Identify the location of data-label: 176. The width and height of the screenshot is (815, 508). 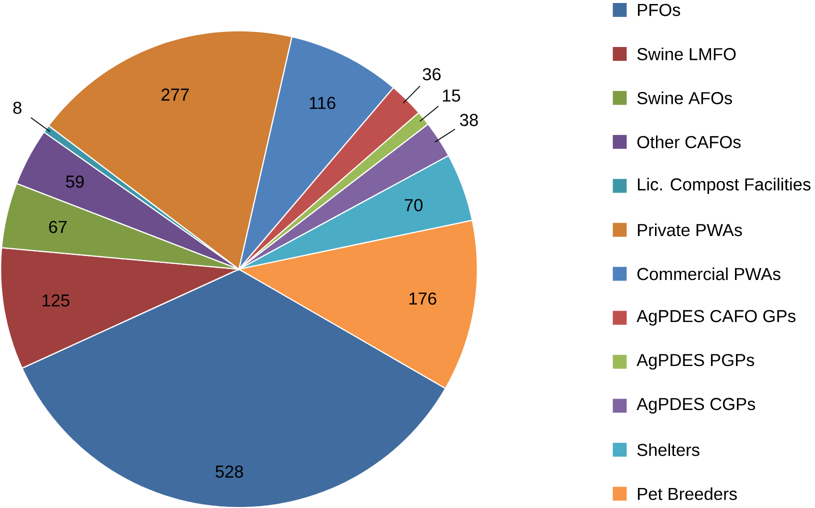
(423, 298).